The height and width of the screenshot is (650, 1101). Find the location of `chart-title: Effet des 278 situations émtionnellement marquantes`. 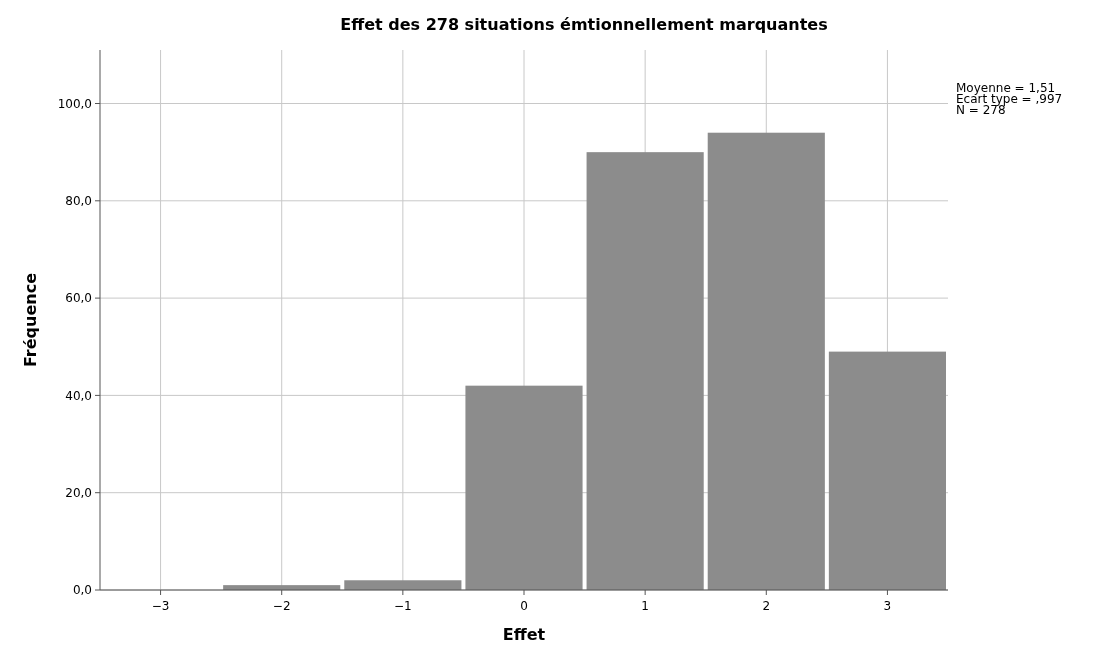

chart-title: Effet des 278 situations émtionnellement marquantes is located at coordinates (584, 24).